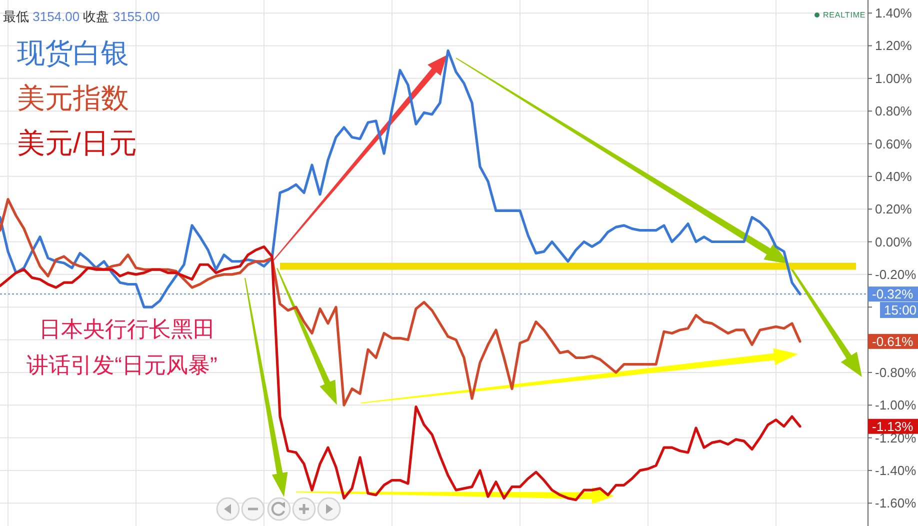 The height and width of the screenshot is (526, 918). What do you see at coordinates (893, 144) in the screenshot?
I see `y-tick-label: 0.60%` at bounding box center [893, 144].